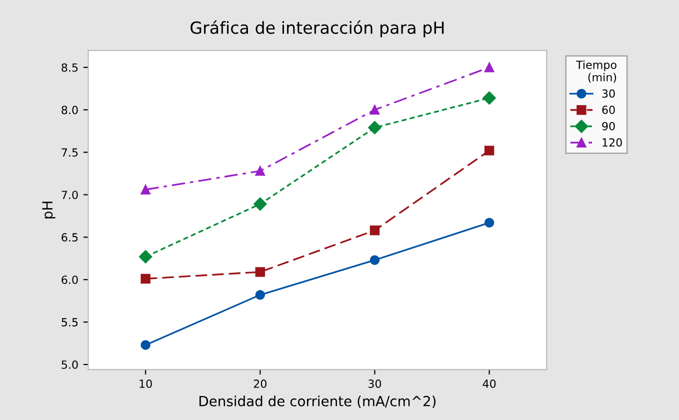  Describe the element at coordinates (608, 126) in the screenshot. I see `legend-label: 90` at that location.